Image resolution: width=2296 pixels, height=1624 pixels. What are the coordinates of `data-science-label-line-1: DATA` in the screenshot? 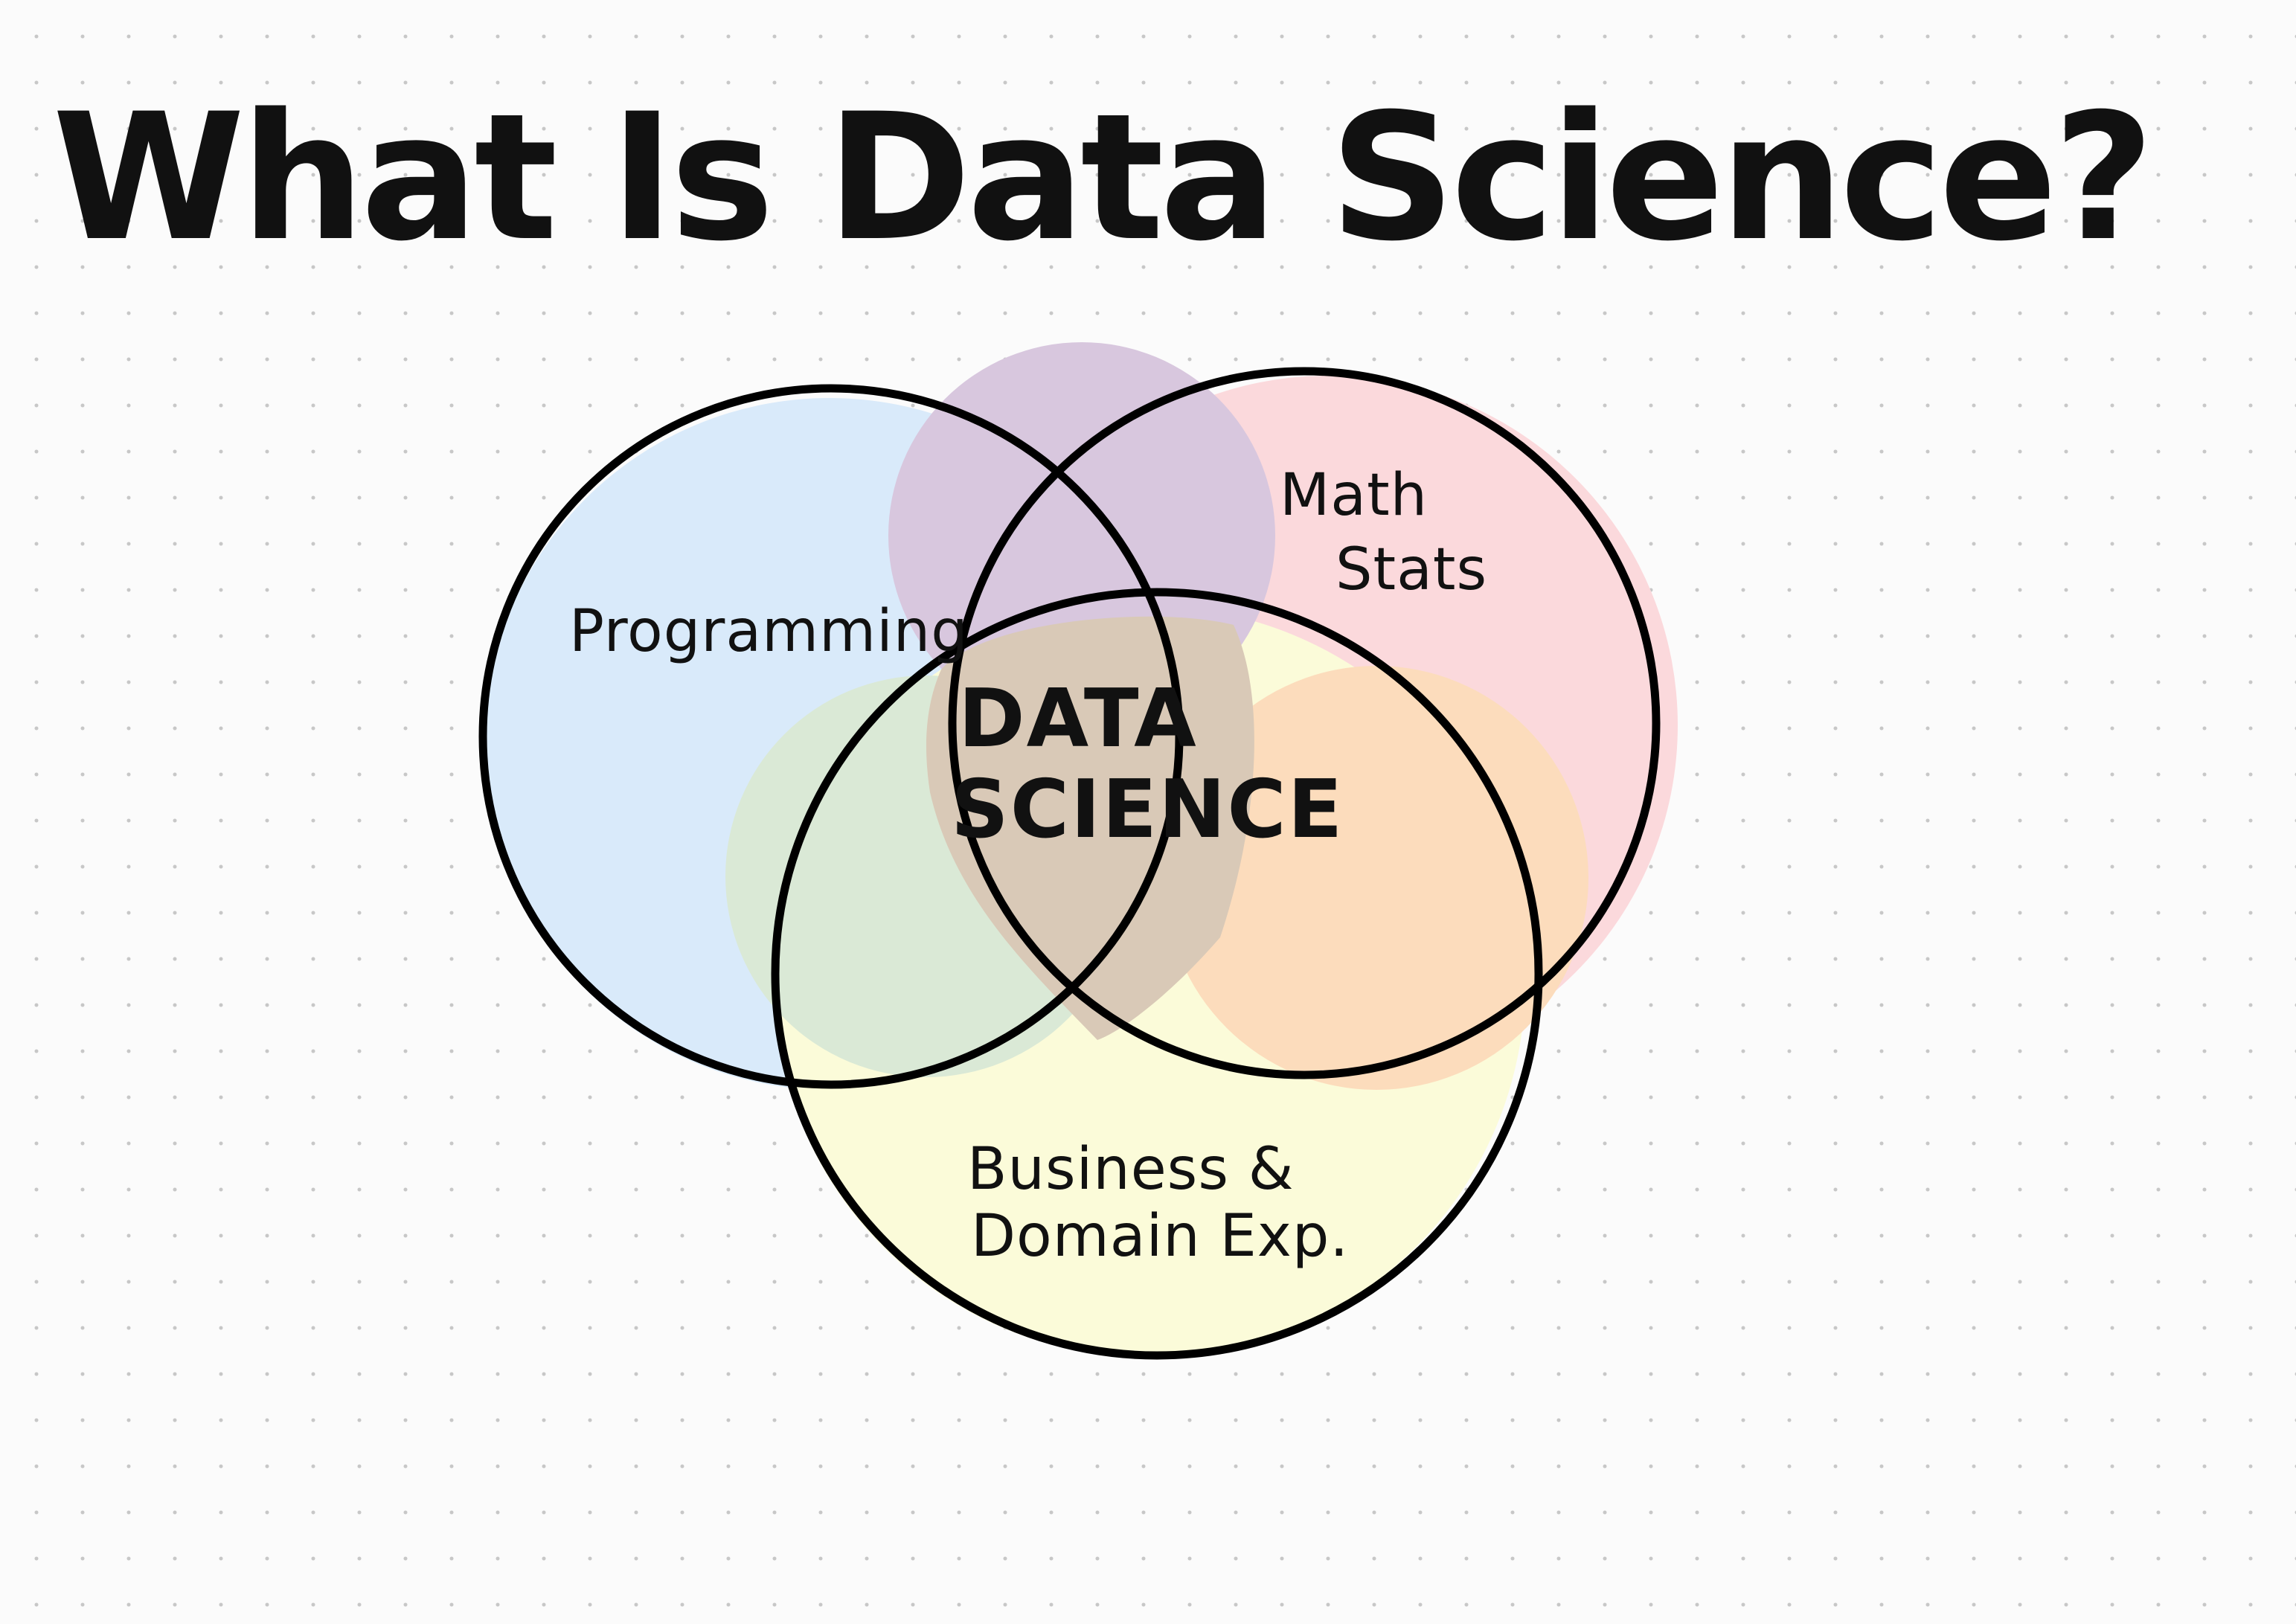 It's located at (1078, 719).